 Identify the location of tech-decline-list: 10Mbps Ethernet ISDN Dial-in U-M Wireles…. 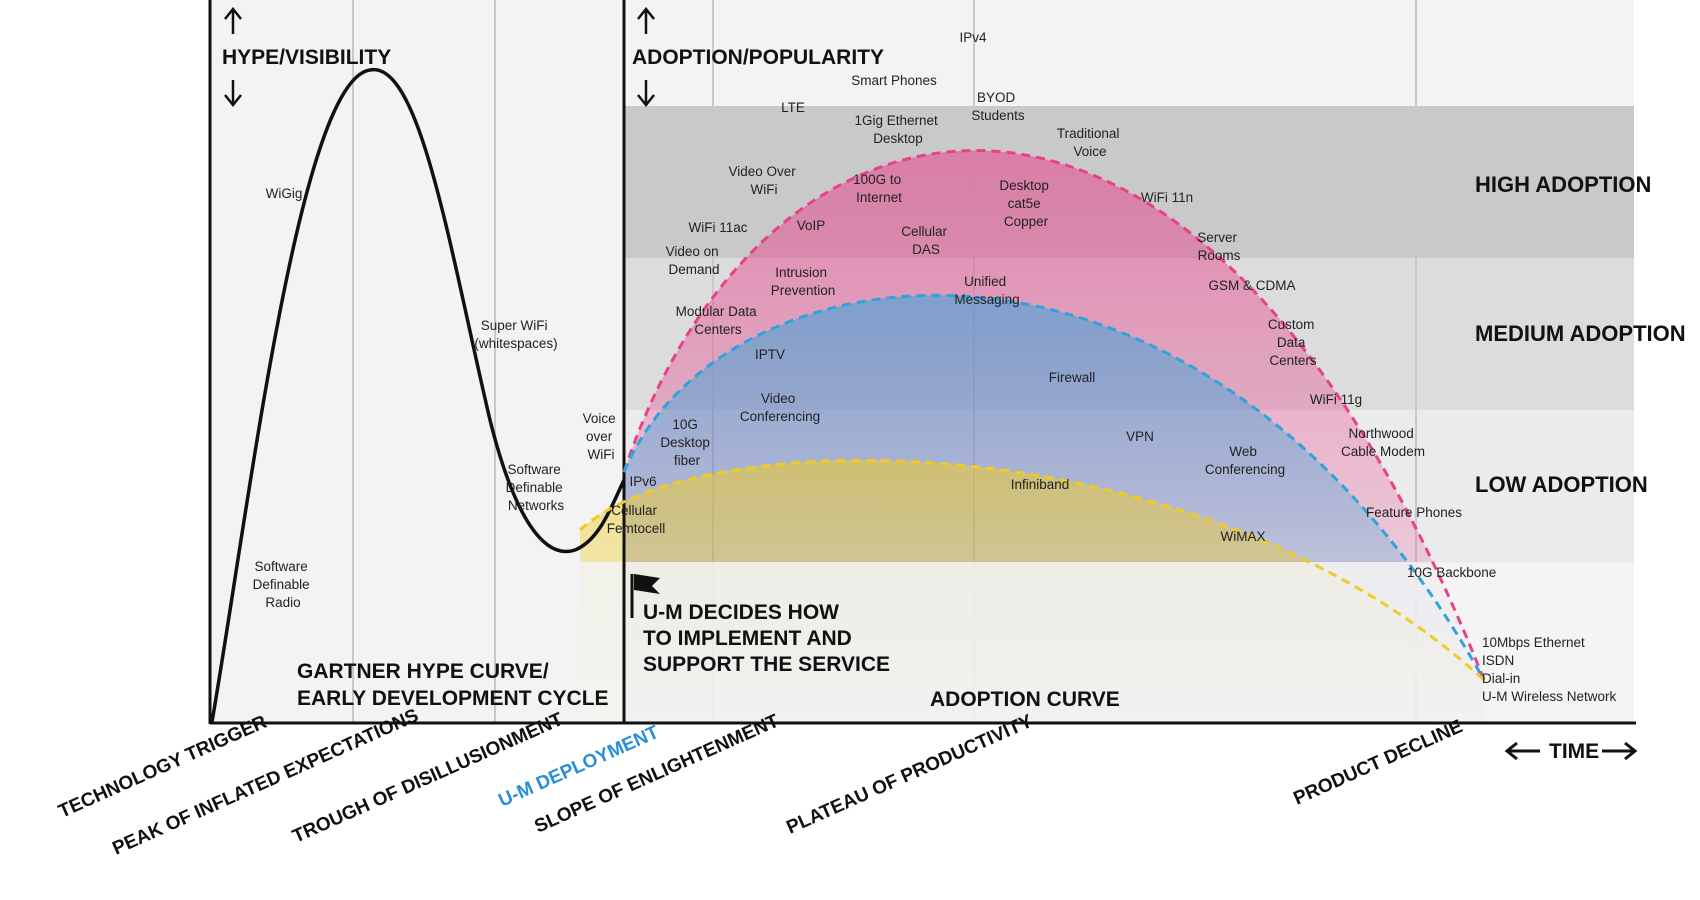
(1549, 669).